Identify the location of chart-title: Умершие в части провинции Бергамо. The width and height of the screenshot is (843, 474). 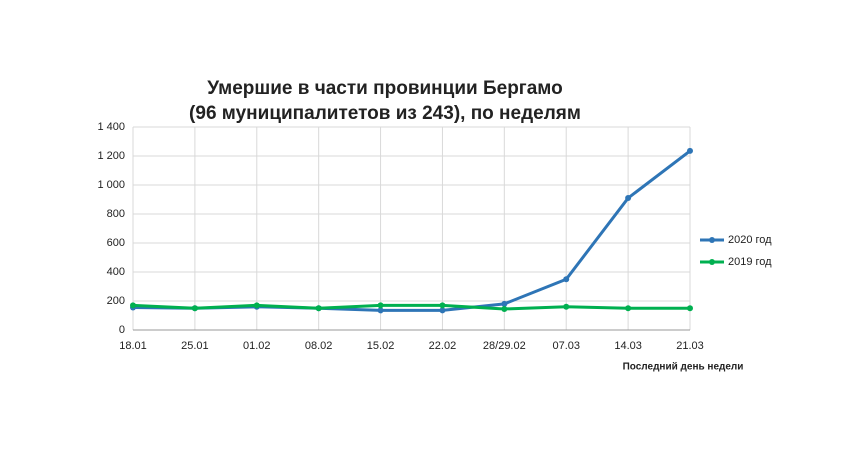
(384, 88).